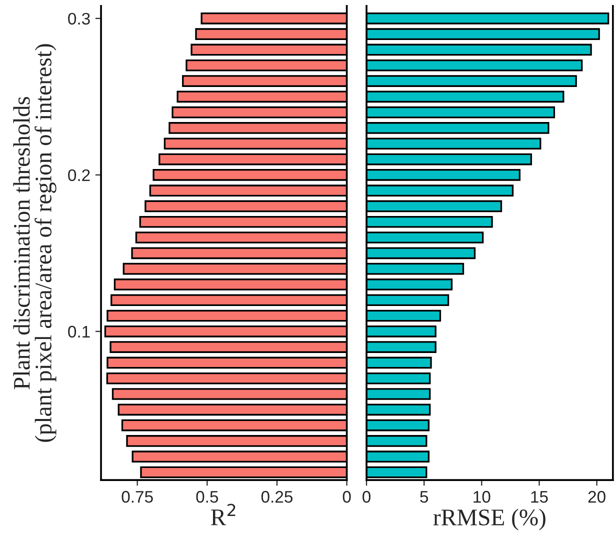 The width and height of the screenshot is (616, 537). I want to click on x-tick-label: 10, so click(482, 496).